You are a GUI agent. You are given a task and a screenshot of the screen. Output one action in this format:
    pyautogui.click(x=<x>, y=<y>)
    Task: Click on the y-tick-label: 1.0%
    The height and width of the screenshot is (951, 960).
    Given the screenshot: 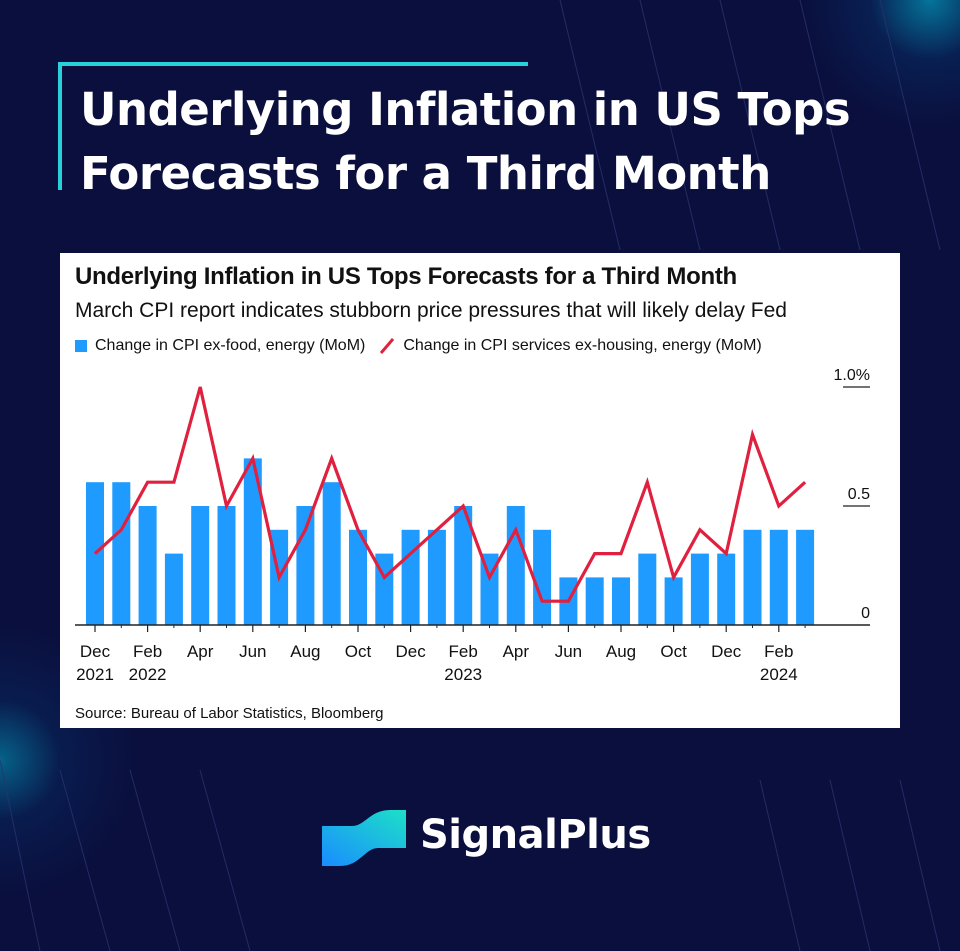 What is the action you would take?
    pyautogui.click(x=852, y=375)
    